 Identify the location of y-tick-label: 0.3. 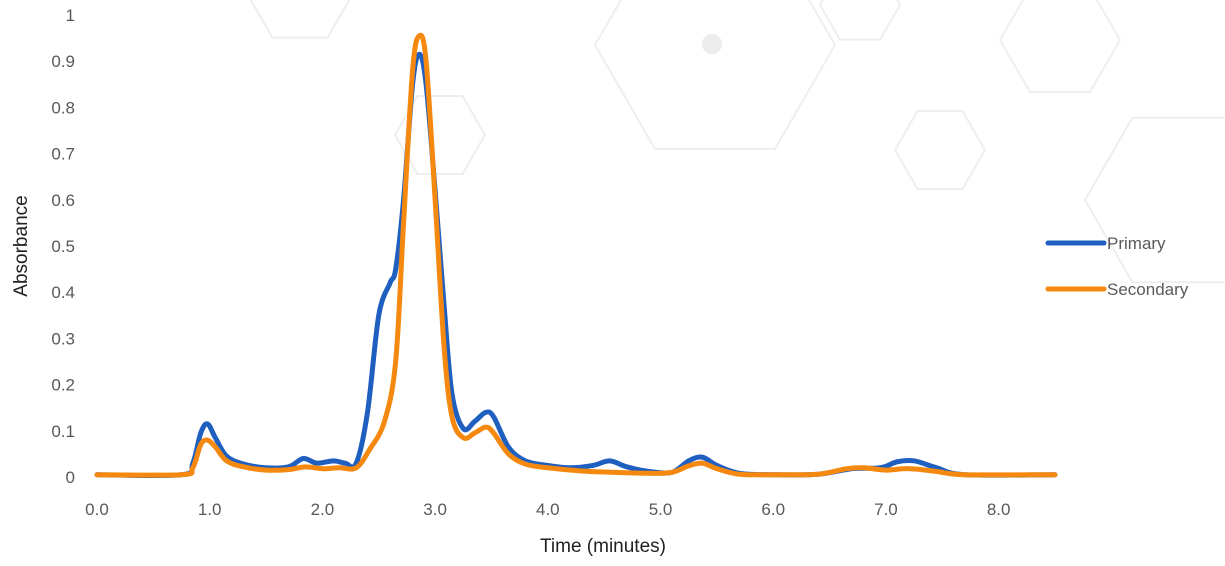
(63, 338).